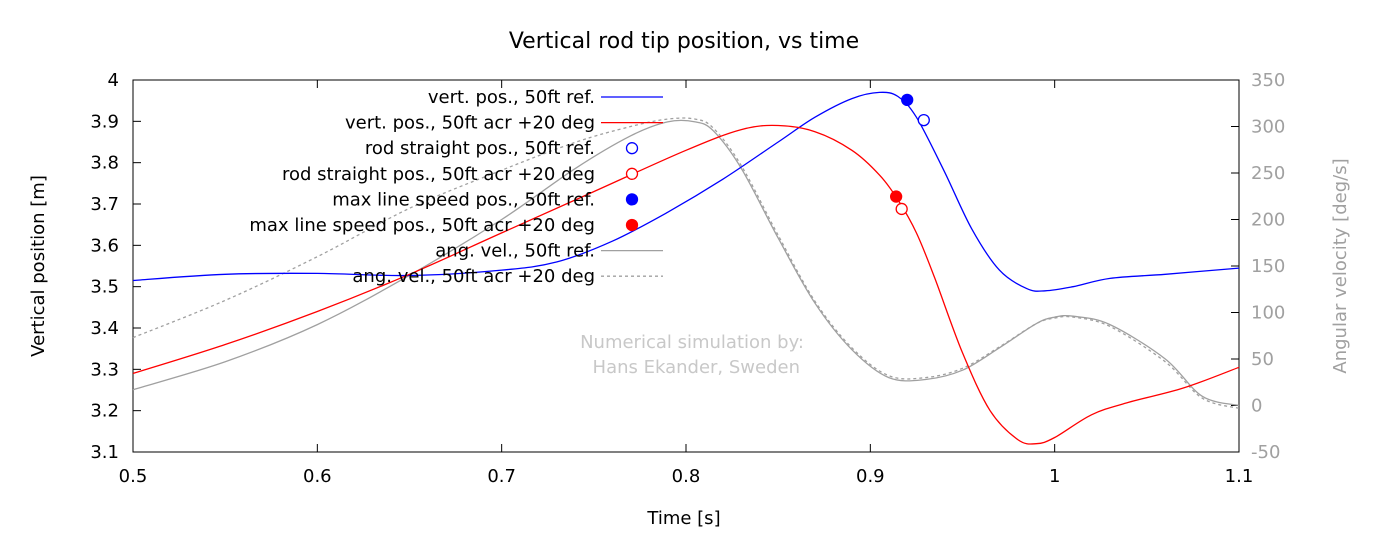  Describe the element at coordinates (1262, 359) in the screenshot. I see `y2-tick-label: 50` at that location.